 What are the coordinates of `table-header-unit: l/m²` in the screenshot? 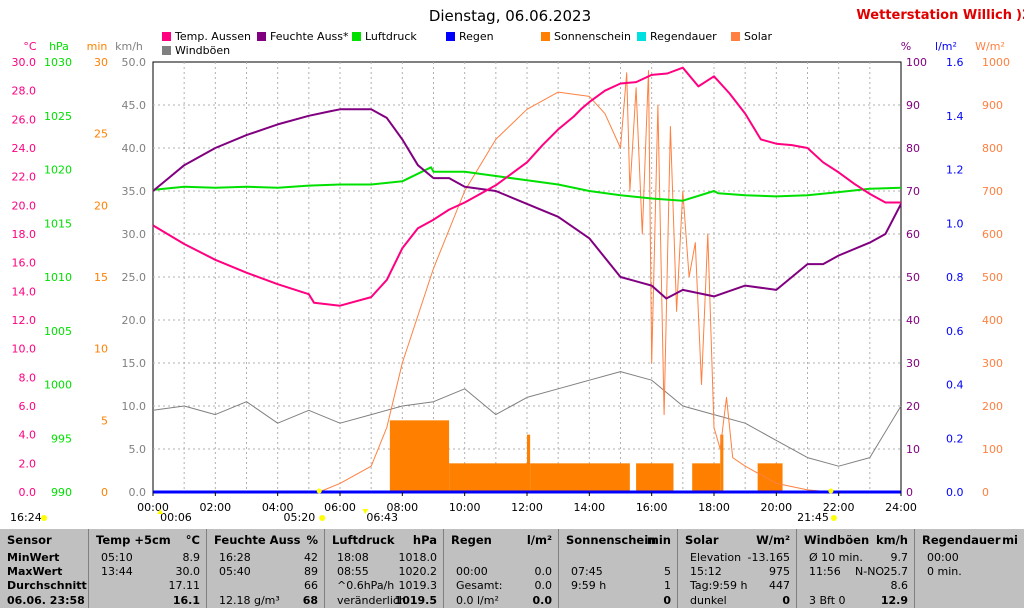 It's located at (539, 540).